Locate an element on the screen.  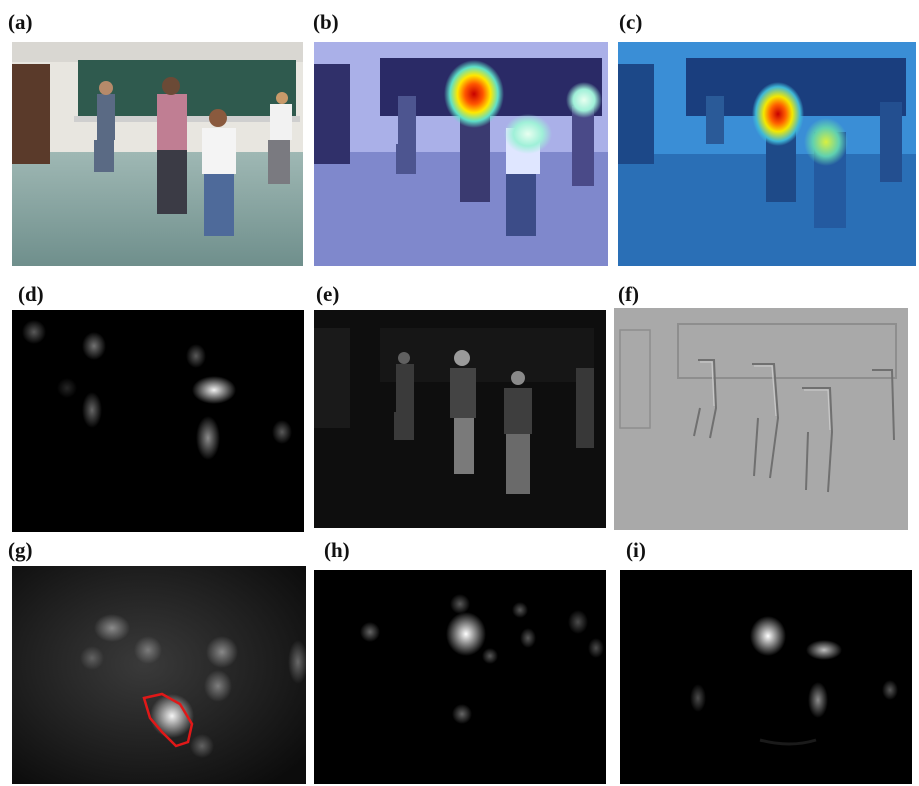
panel-label-a: (a) is located at coordinates (20, 22).